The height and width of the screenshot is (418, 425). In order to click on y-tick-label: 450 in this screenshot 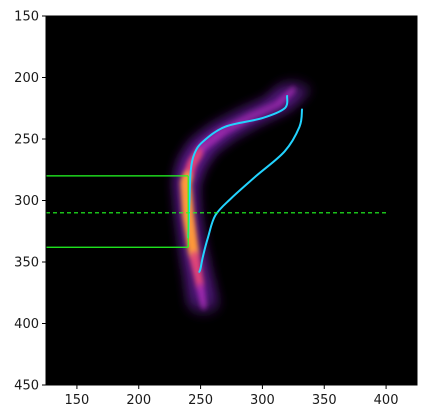, I will do `click(26, 386)`.